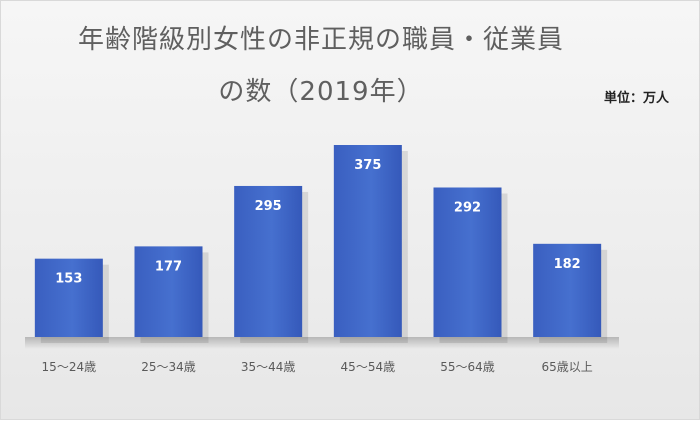  Describe the element at coordinates (567, 367) in the screenshot. I see `category-label-6: 65歳以上` at that location.